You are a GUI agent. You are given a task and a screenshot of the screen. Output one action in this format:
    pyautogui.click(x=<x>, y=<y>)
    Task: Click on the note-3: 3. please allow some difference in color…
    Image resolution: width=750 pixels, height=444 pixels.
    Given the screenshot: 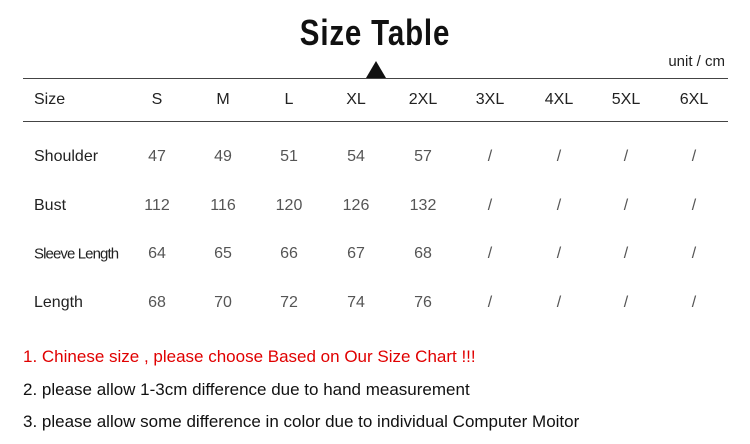 What is the action you would take?
    pyautogui.click(x=301, y=421)
    